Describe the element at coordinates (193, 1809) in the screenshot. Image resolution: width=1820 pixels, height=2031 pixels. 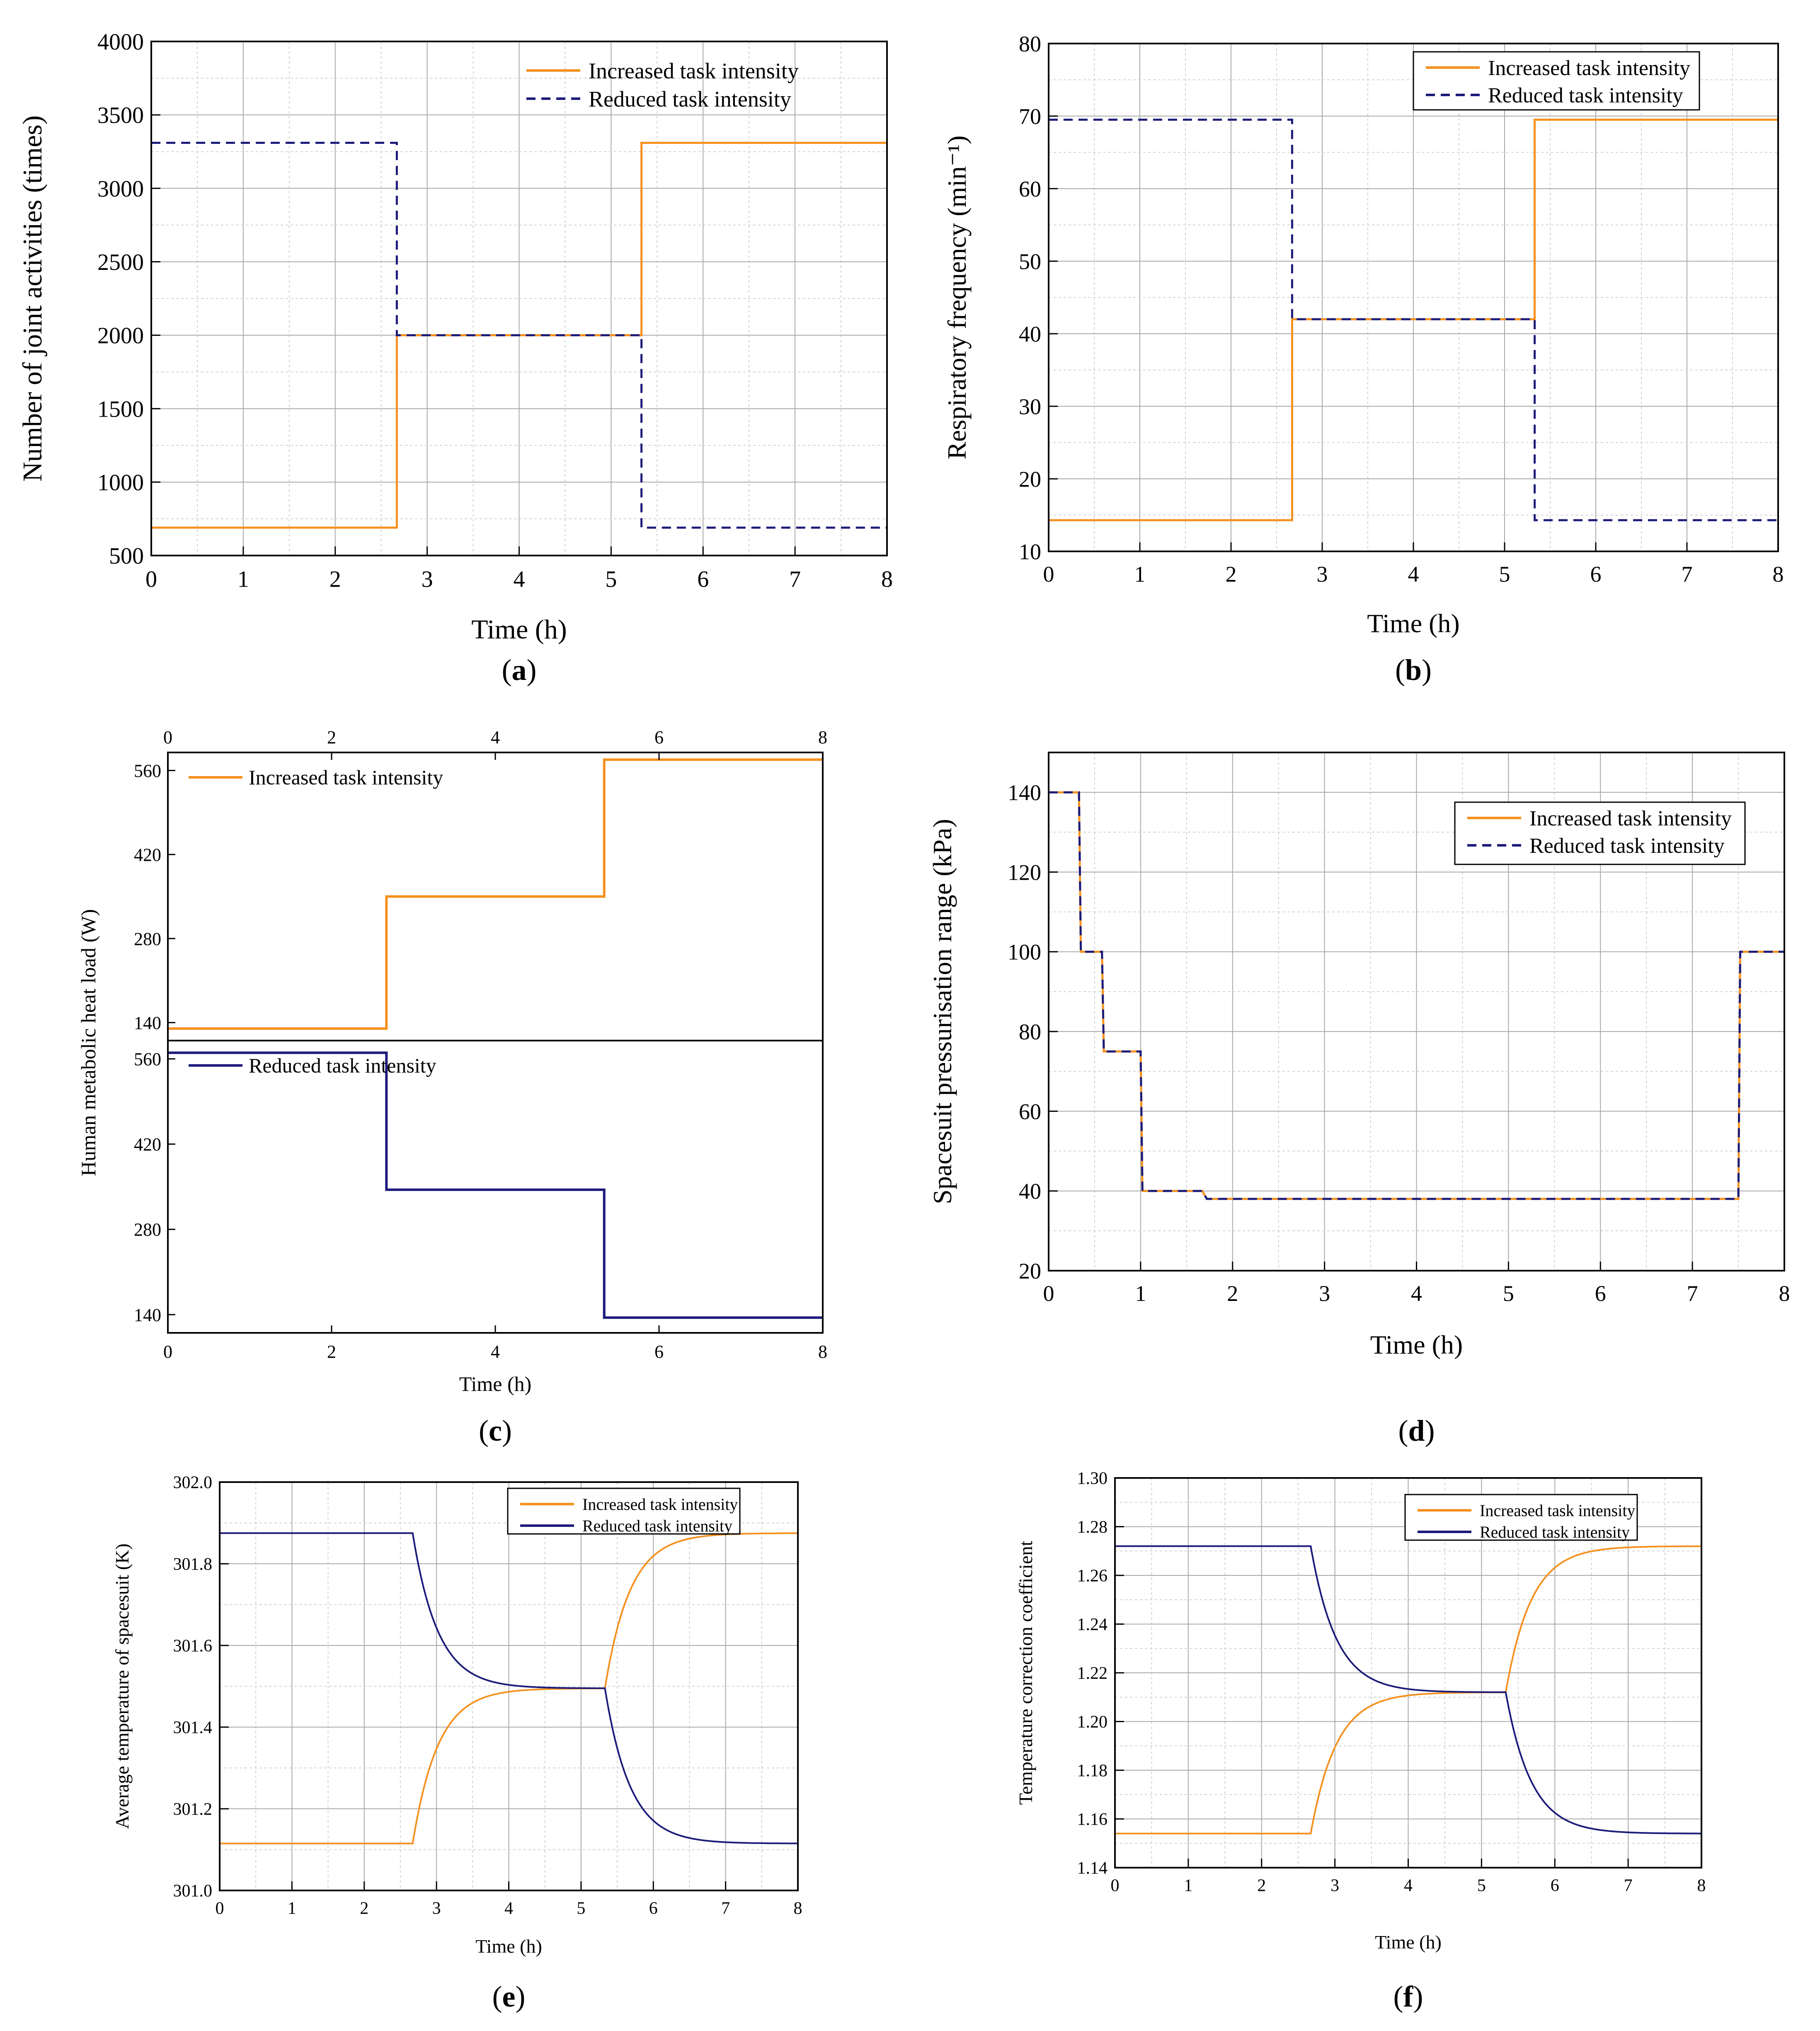
I see `y-tick-label: 301.2` at that location.